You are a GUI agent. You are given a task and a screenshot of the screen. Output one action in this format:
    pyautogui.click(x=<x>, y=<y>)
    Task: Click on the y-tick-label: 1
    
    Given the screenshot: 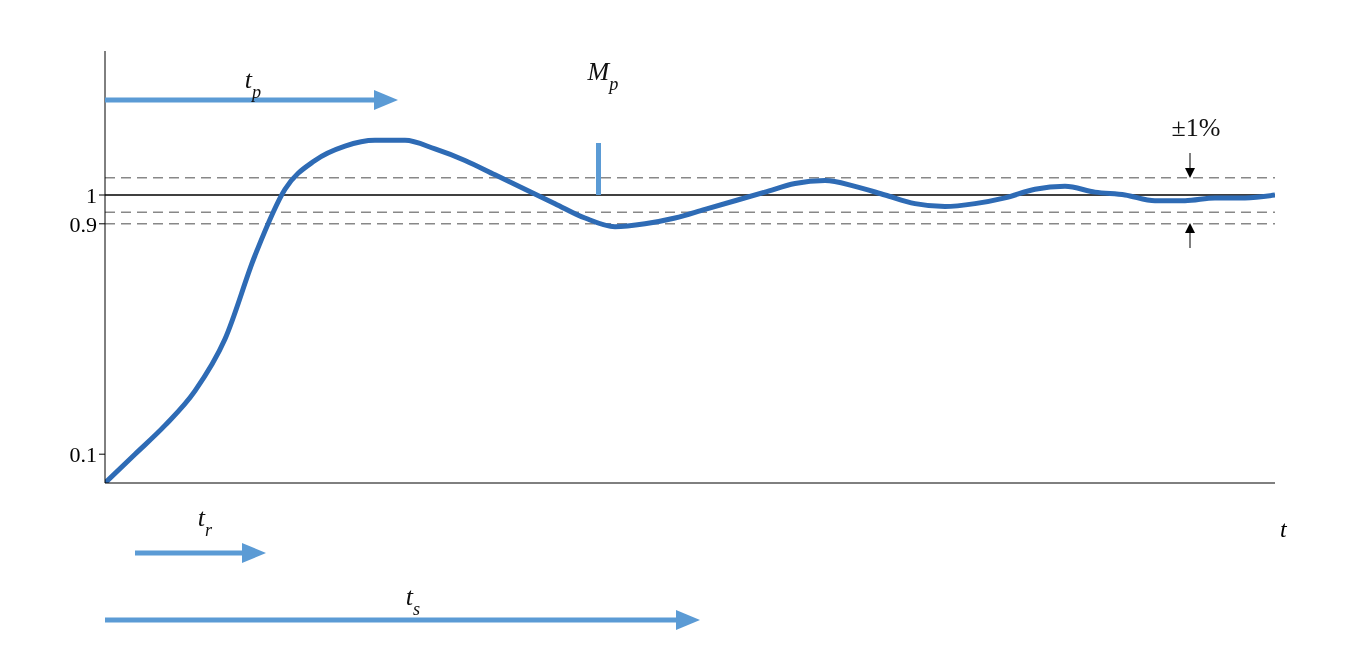 What is the action you would take?
    pyautogui.click(x=91, y=195)
    